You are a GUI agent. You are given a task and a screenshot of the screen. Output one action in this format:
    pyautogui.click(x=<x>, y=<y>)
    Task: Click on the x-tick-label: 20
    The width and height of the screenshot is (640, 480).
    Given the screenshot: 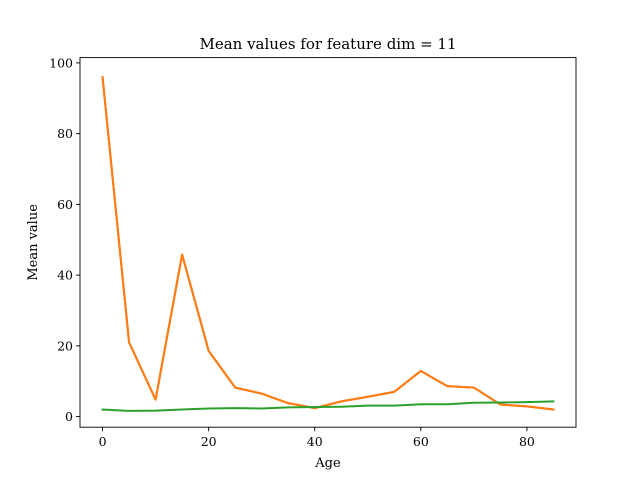 What is the action you would take?
    pyautogui.click(x=209, y=441)
    